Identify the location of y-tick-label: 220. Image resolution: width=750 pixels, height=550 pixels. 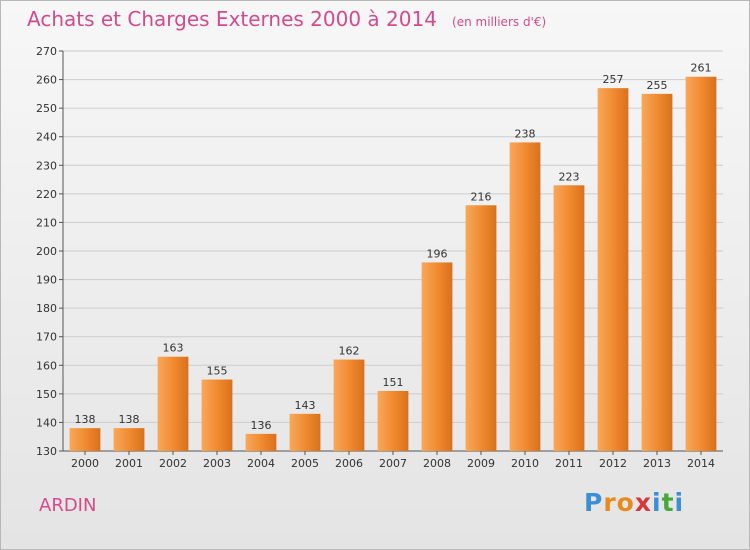
(46, 194).